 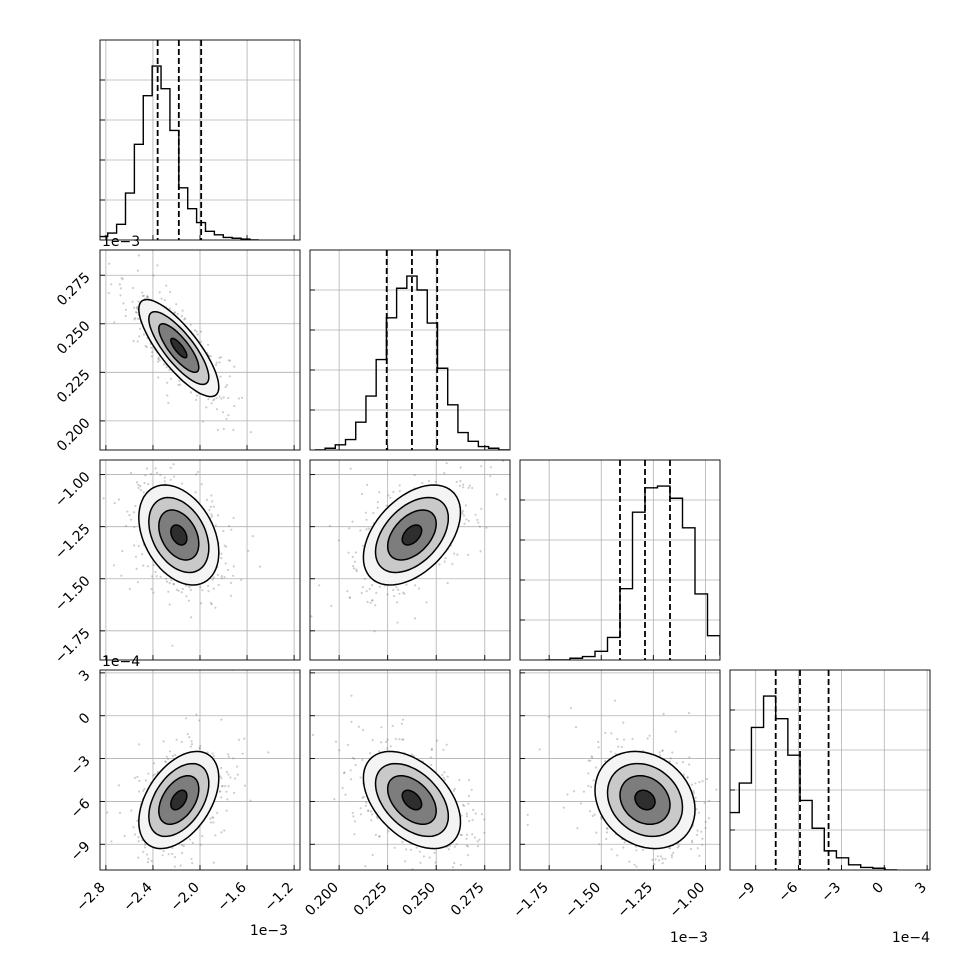 I want to click on contour-1-5sigma, so click(x=179, y=535).